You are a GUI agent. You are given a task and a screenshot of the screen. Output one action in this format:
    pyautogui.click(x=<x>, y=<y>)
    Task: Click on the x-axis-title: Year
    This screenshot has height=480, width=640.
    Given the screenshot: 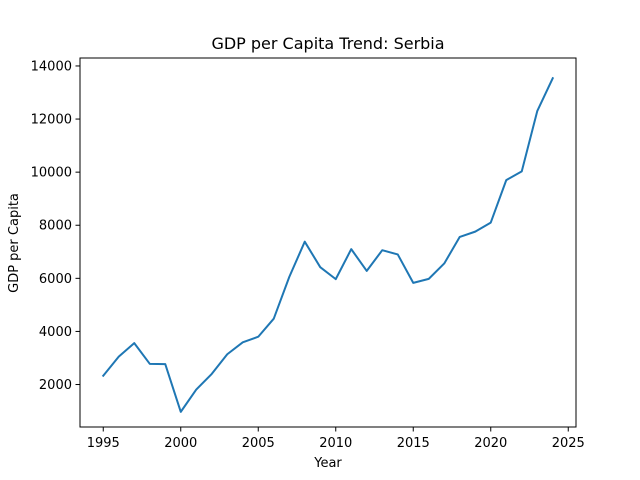 What is the action you would take?
    pyautogui.click(x=327, y=463)
    